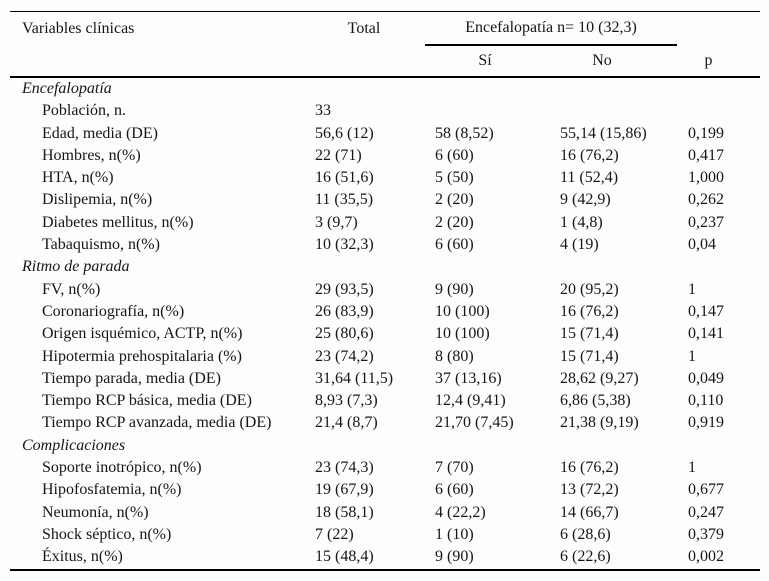  Describe the element at coordinates (344, 311) in the screenshot. I see `cell-total: 26 (83,9)` at that location.